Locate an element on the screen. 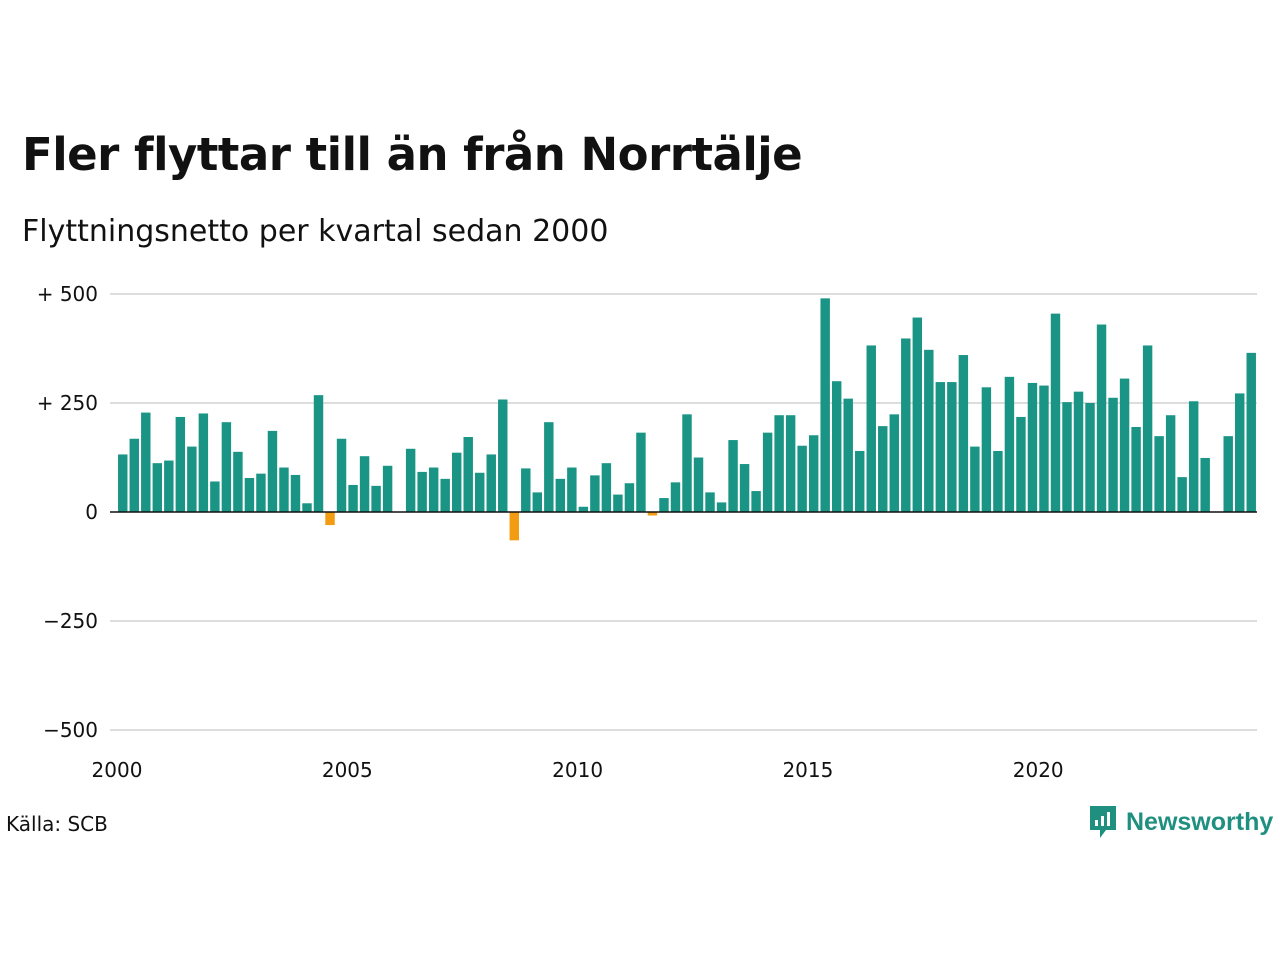 This screenshot has width=1280, height=960. brand-name: Newsworthy is located at coordinates (1200, 821).